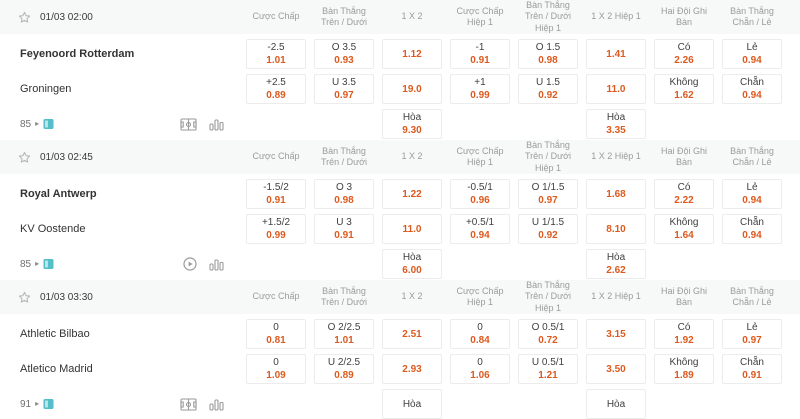  Describe the element at coordinates (684, 369) in the screenshot. I see `odds-cell-btts: Không 1.89` at that location.